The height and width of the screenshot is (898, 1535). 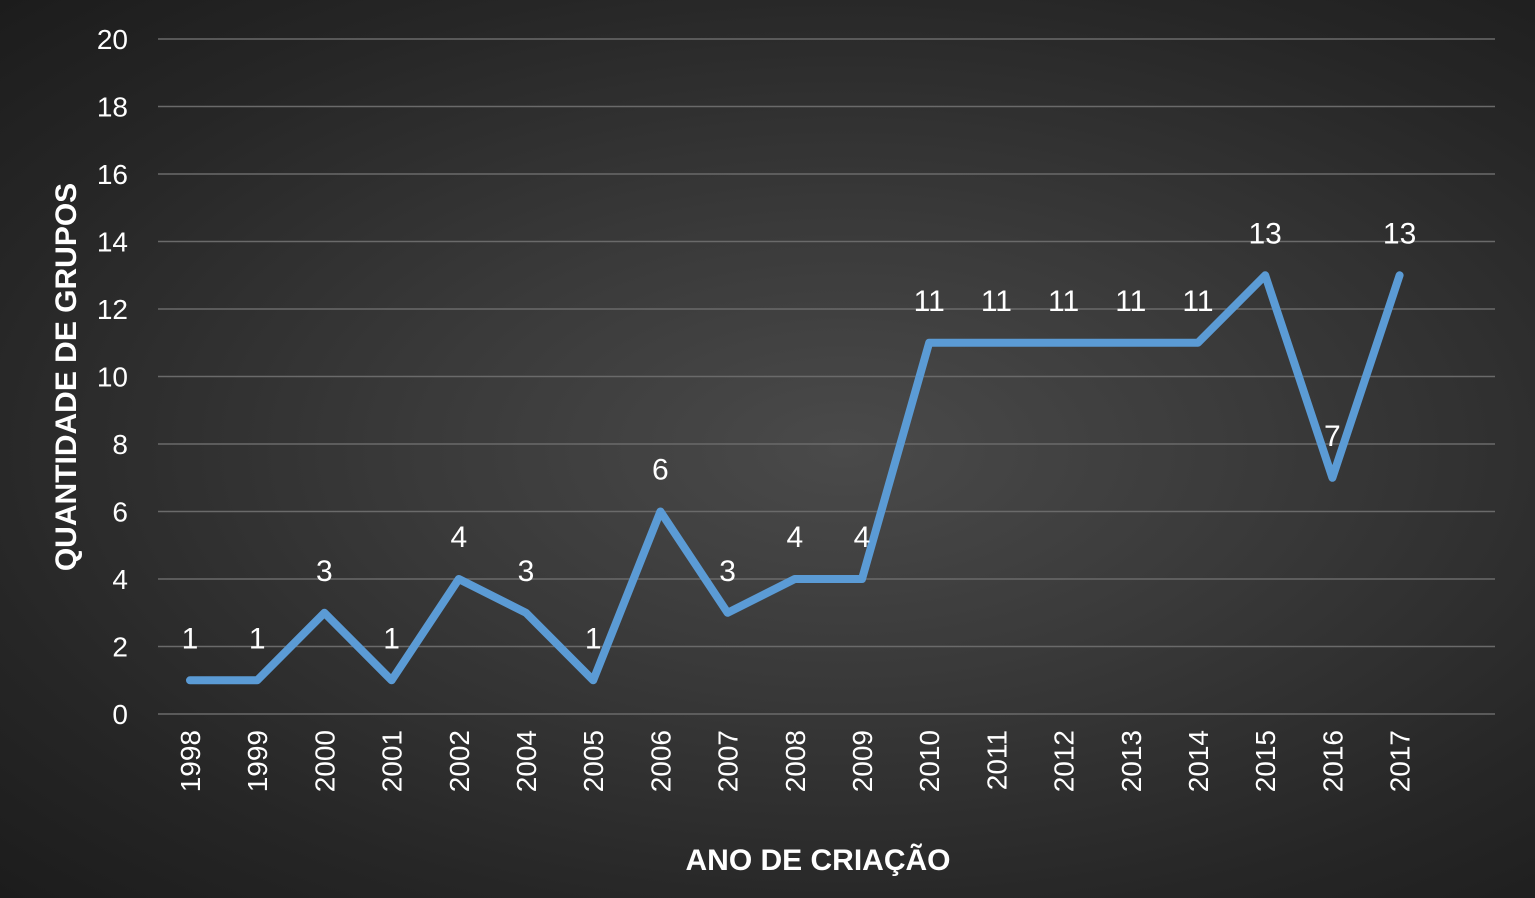 What do you see at coordinates (120, 714) in the screenshot?
I see `y-tick-label-0: 0` at bounding box center [120, 714].